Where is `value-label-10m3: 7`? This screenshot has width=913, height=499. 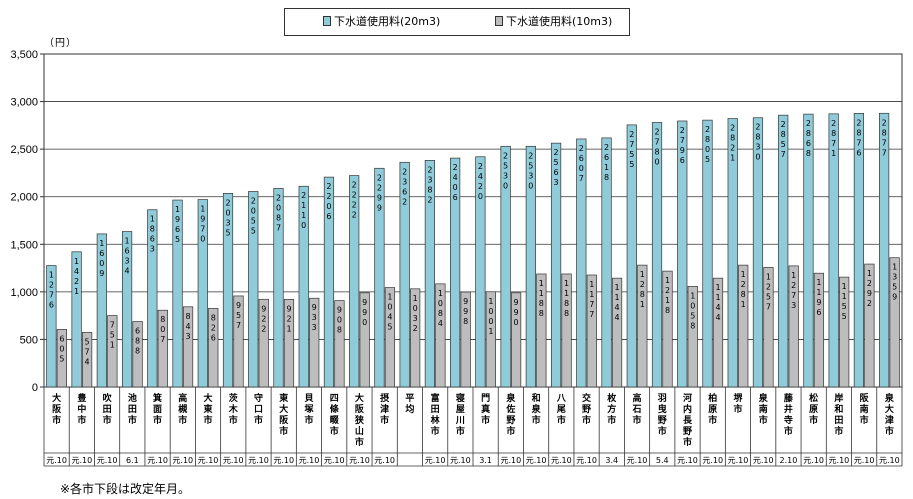
value-label-10m3: 7 is located at coordinates (591, 314).